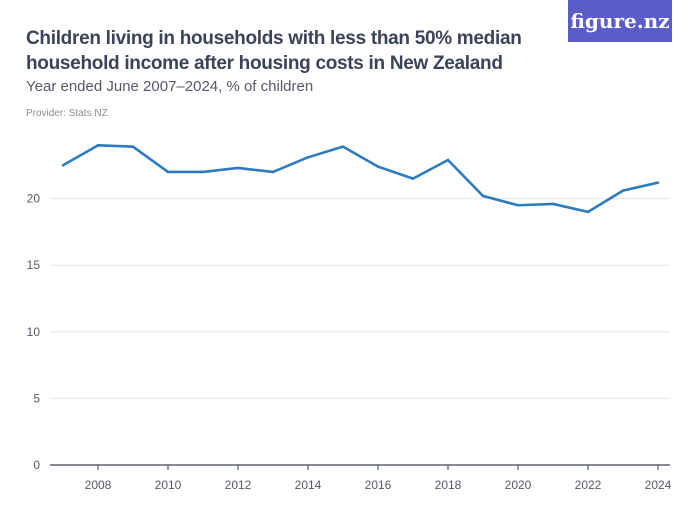  What do you see at coordinates (588, 485) in the screenshot?
I see `x-tick-label: 2022` at bounding box center [588, 485].